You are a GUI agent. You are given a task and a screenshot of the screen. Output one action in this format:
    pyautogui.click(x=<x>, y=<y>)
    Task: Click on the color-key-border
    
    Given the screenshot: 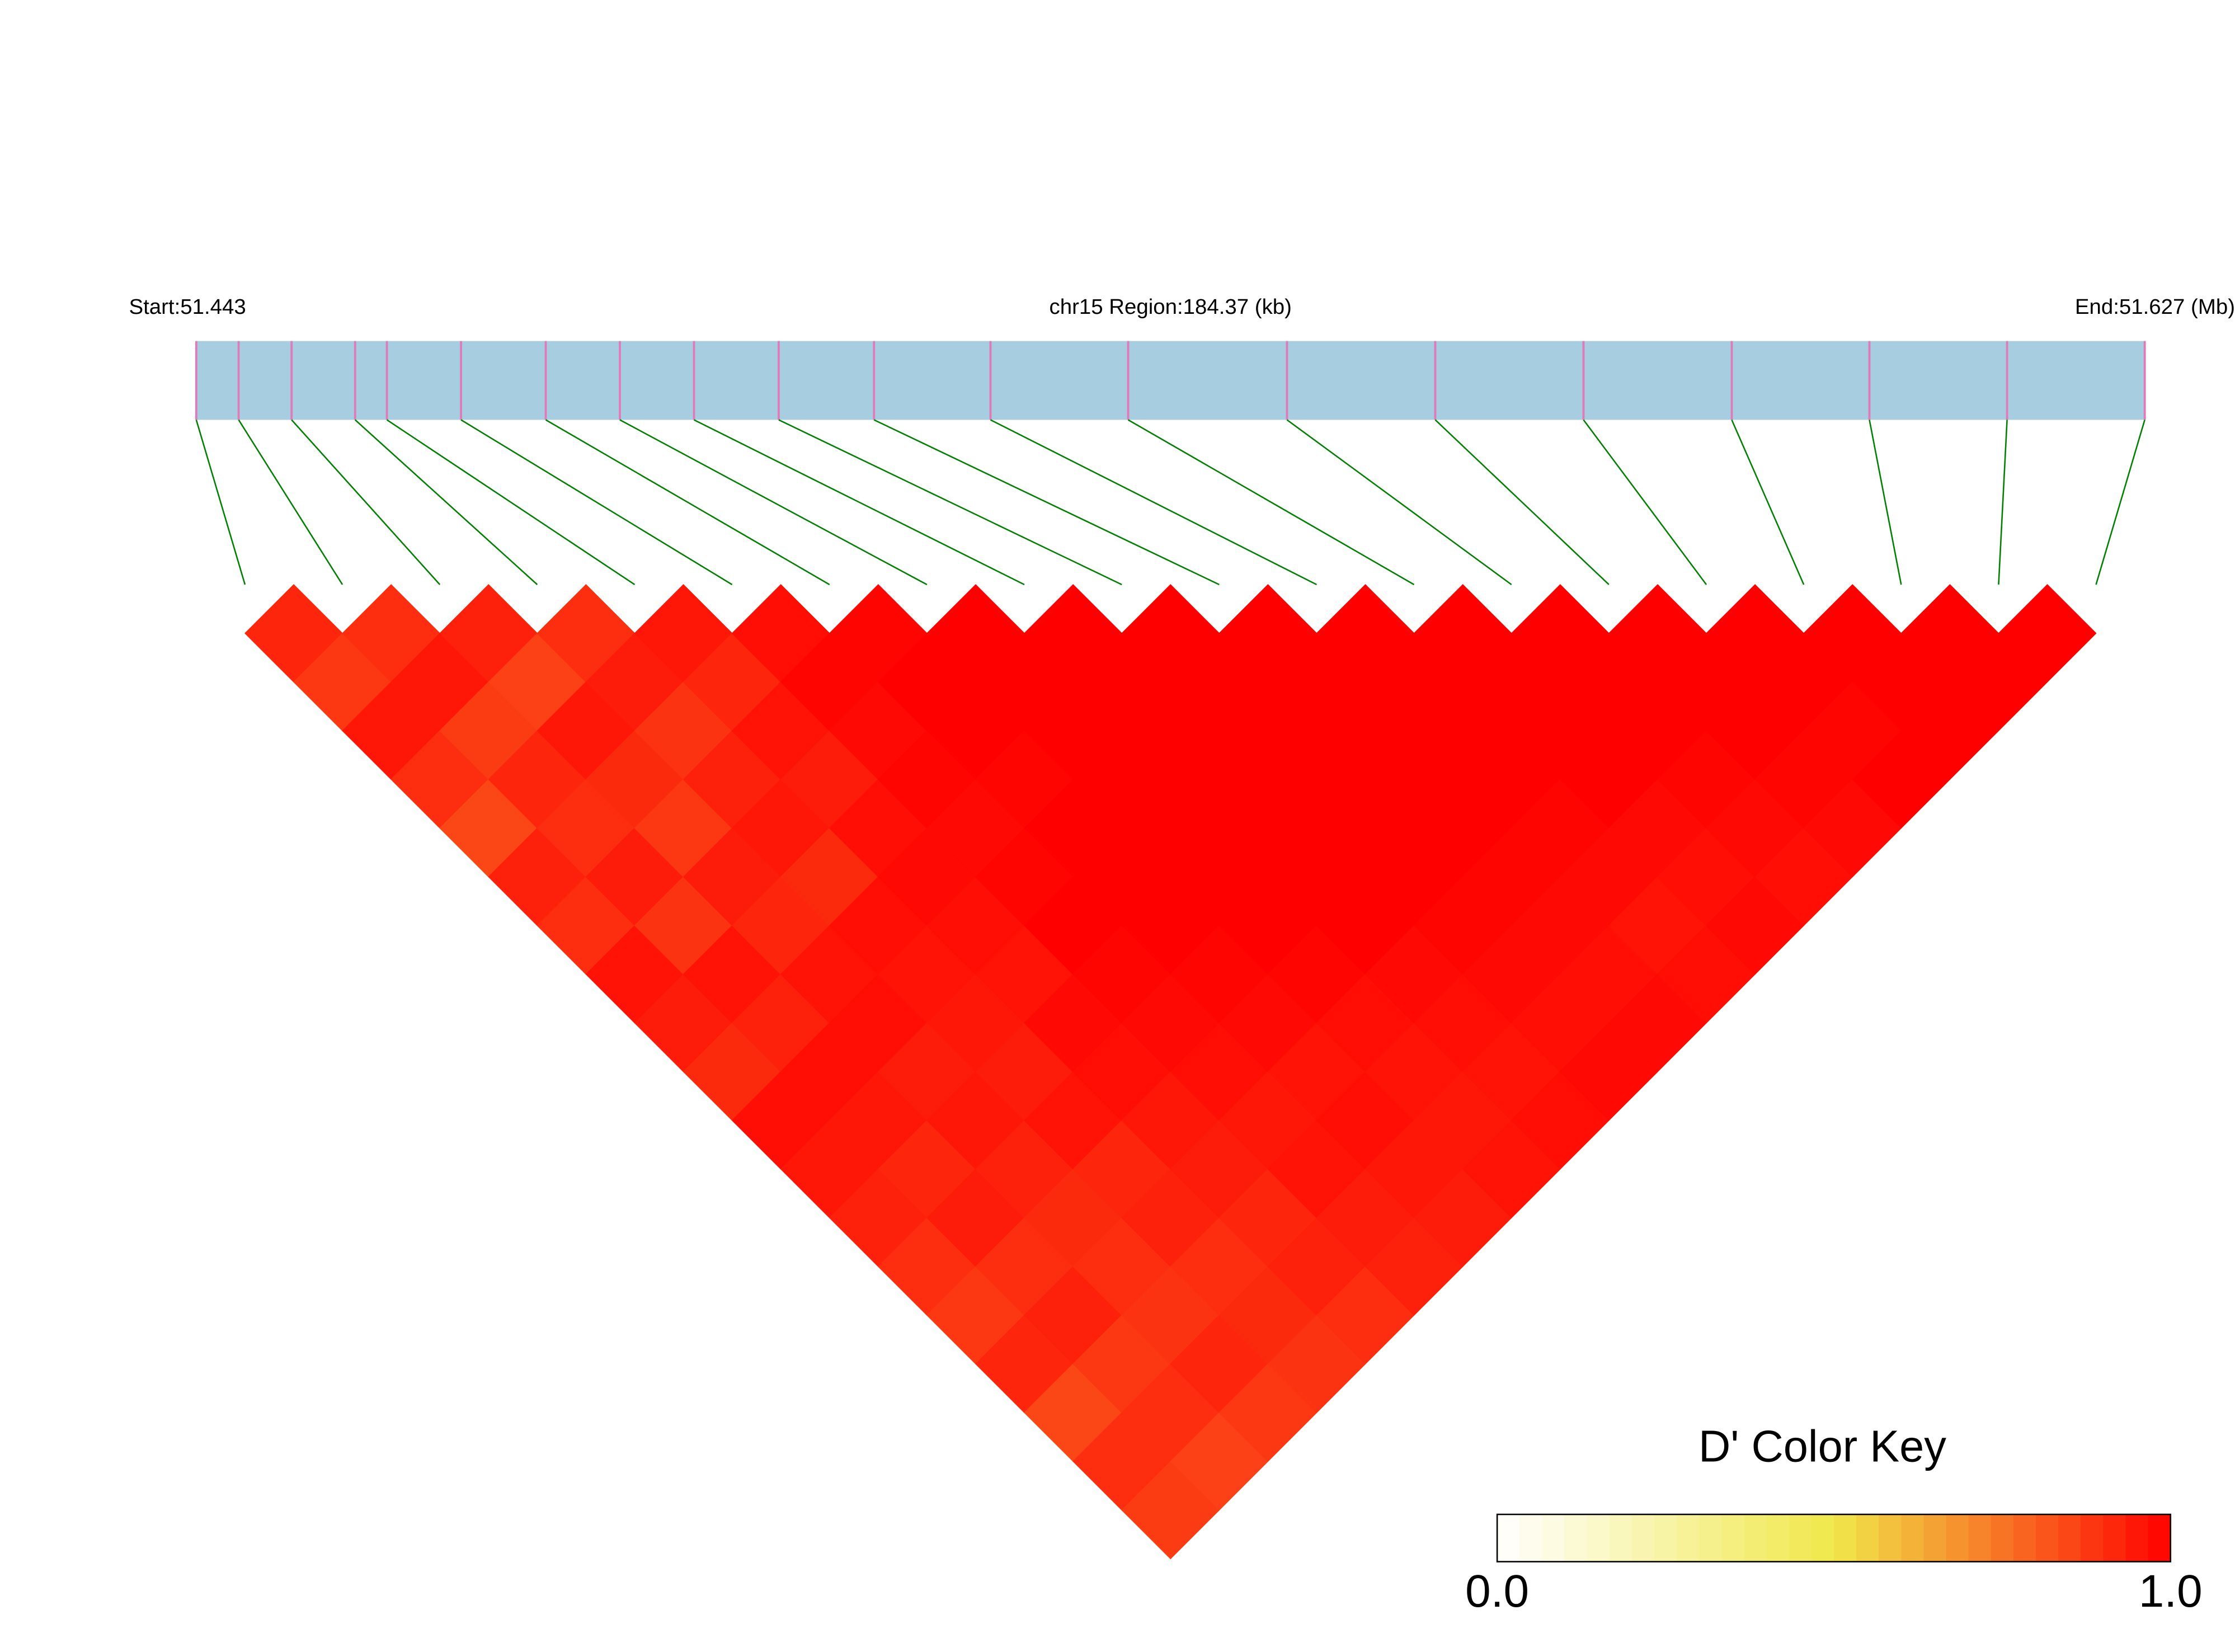 What is the action you would take?
    pyautogui.click(x=1834, y=1537)
    